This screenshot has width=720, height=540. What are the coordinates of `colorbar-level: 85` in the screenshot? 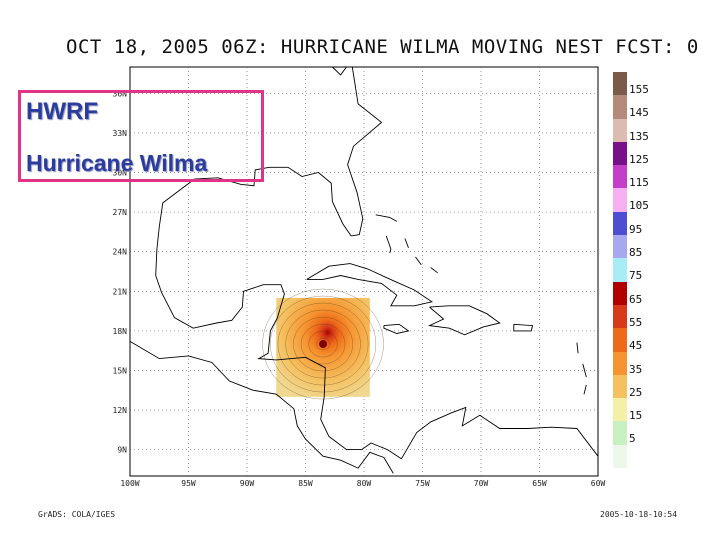 It's located at (658, 247).